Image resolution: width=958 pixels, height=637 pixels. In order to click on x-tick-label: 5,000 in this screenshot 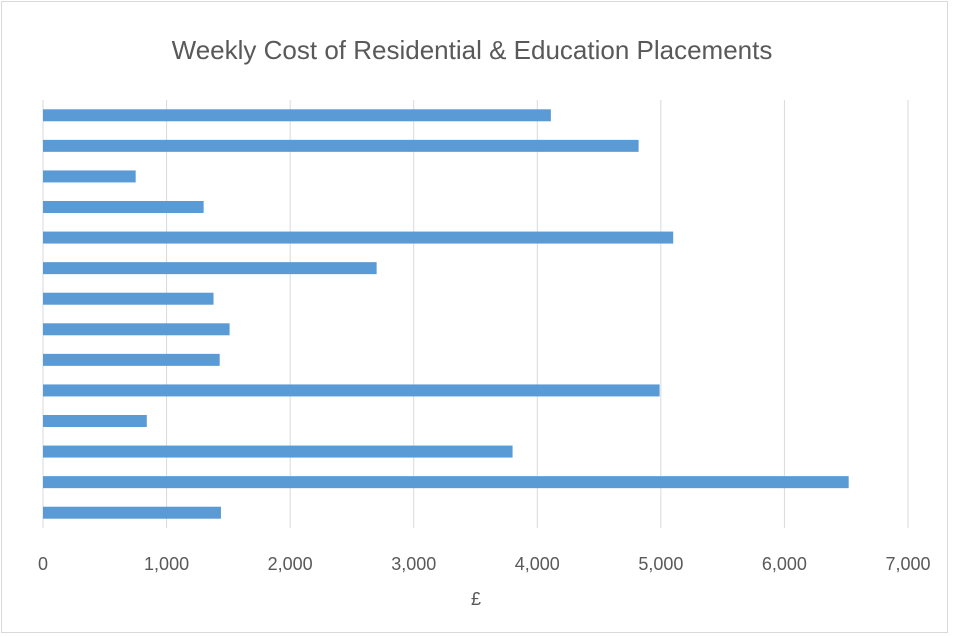, I will do `click(660, 564)`.